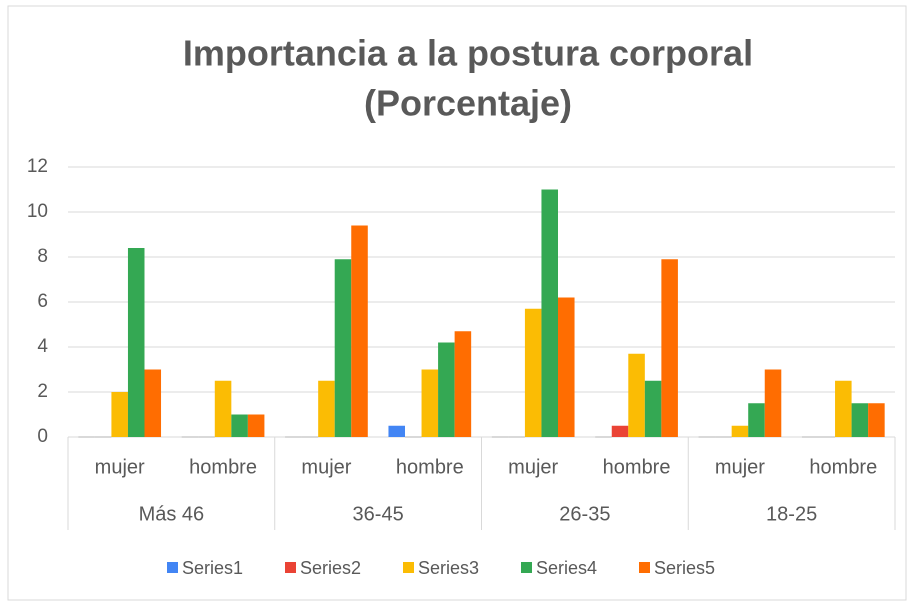 Image resolution: width=914 pixels, height=606 pixels. What do you see at coordinates (566, 568) in the screenshot?
I see `legend-label: Series4` at bounding box center [566, 568].